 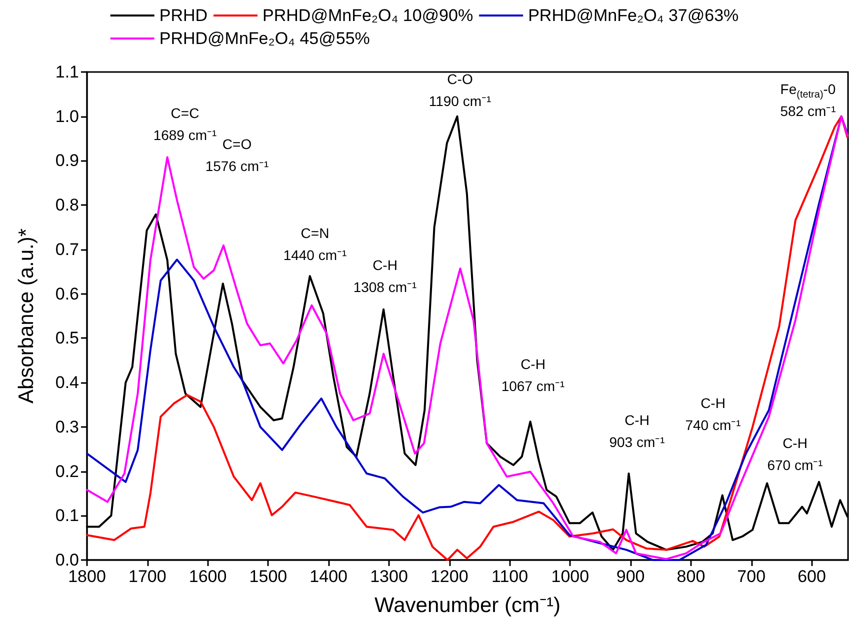 I want to click on annotation: C-H 1067 cm⁻¹, so click(x=533, y=375).